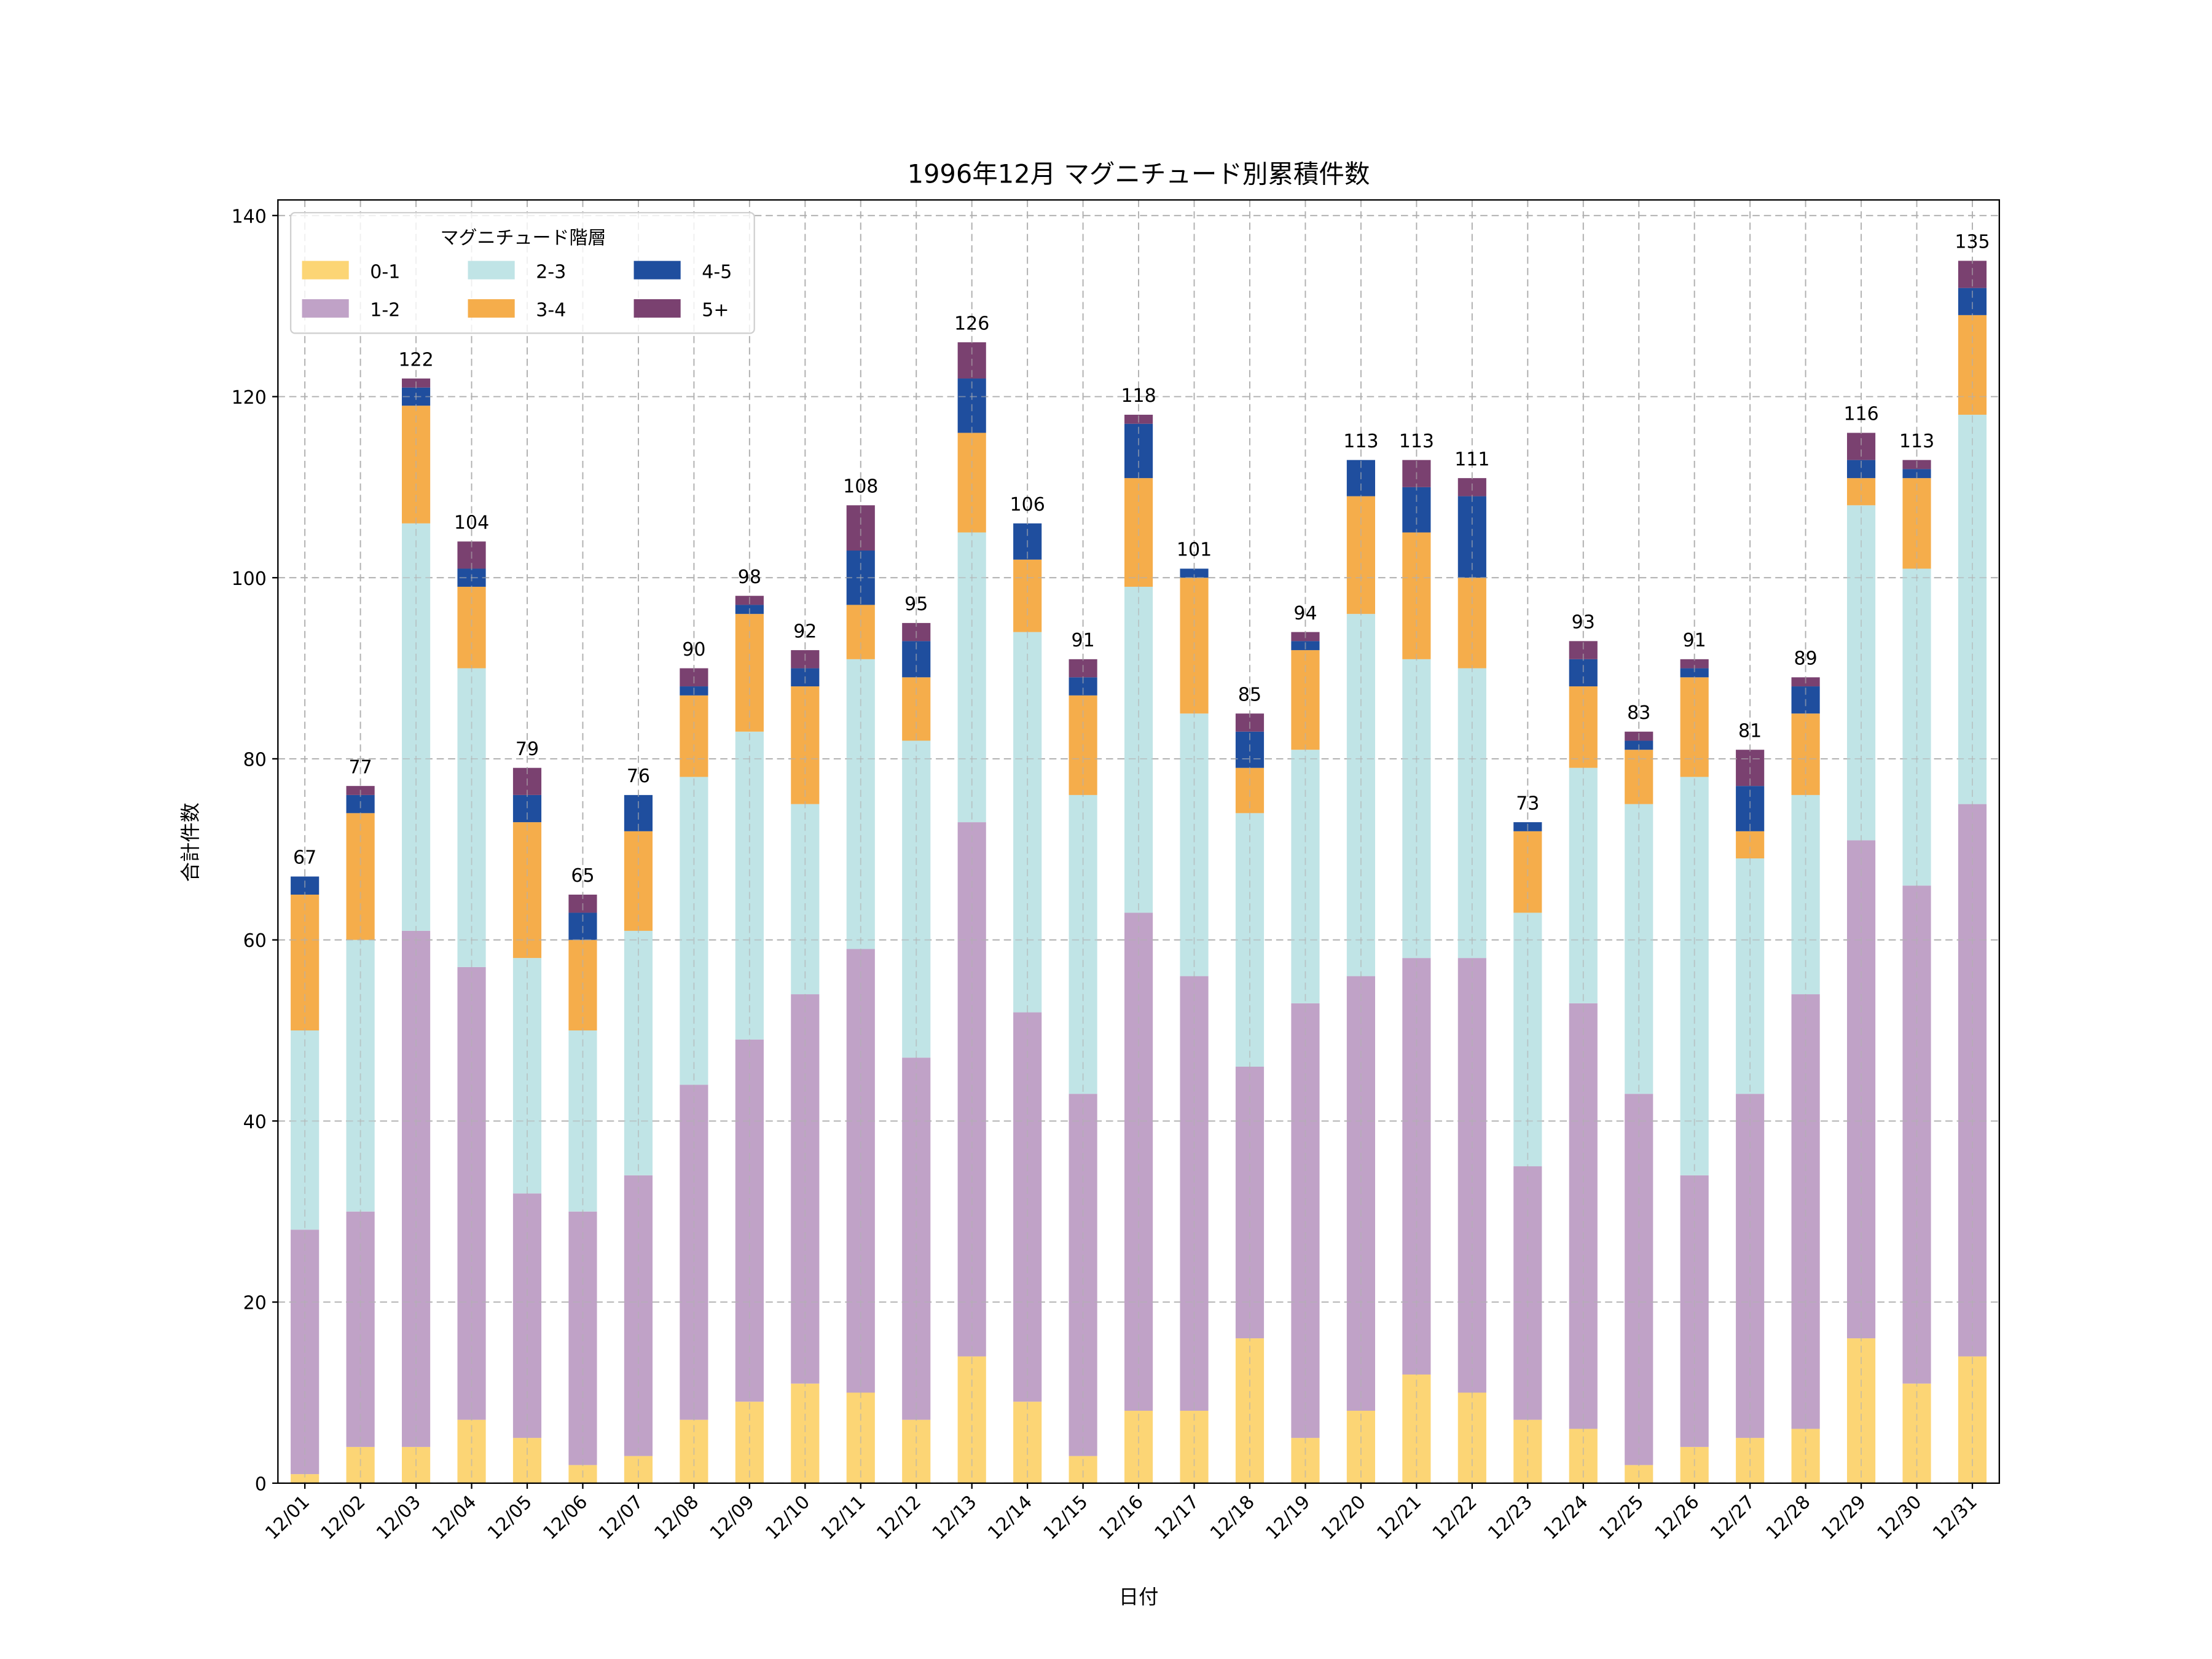  I want to click on legend: マグニチュード階層 0-1 1-2 2-3 3-4 4-5 5+, so click(522, 272).